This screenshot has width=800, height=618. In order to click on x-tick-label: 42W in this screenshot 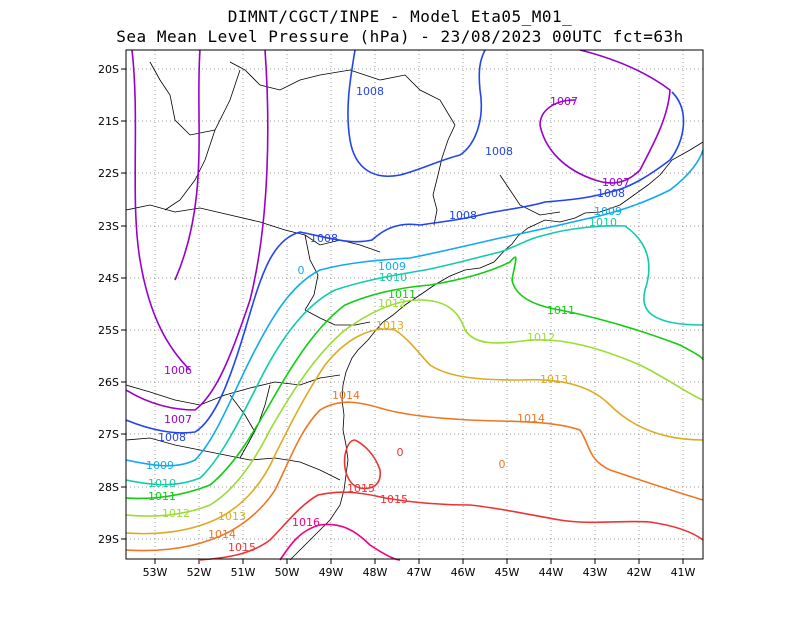, I will do `click(639, 572)`.